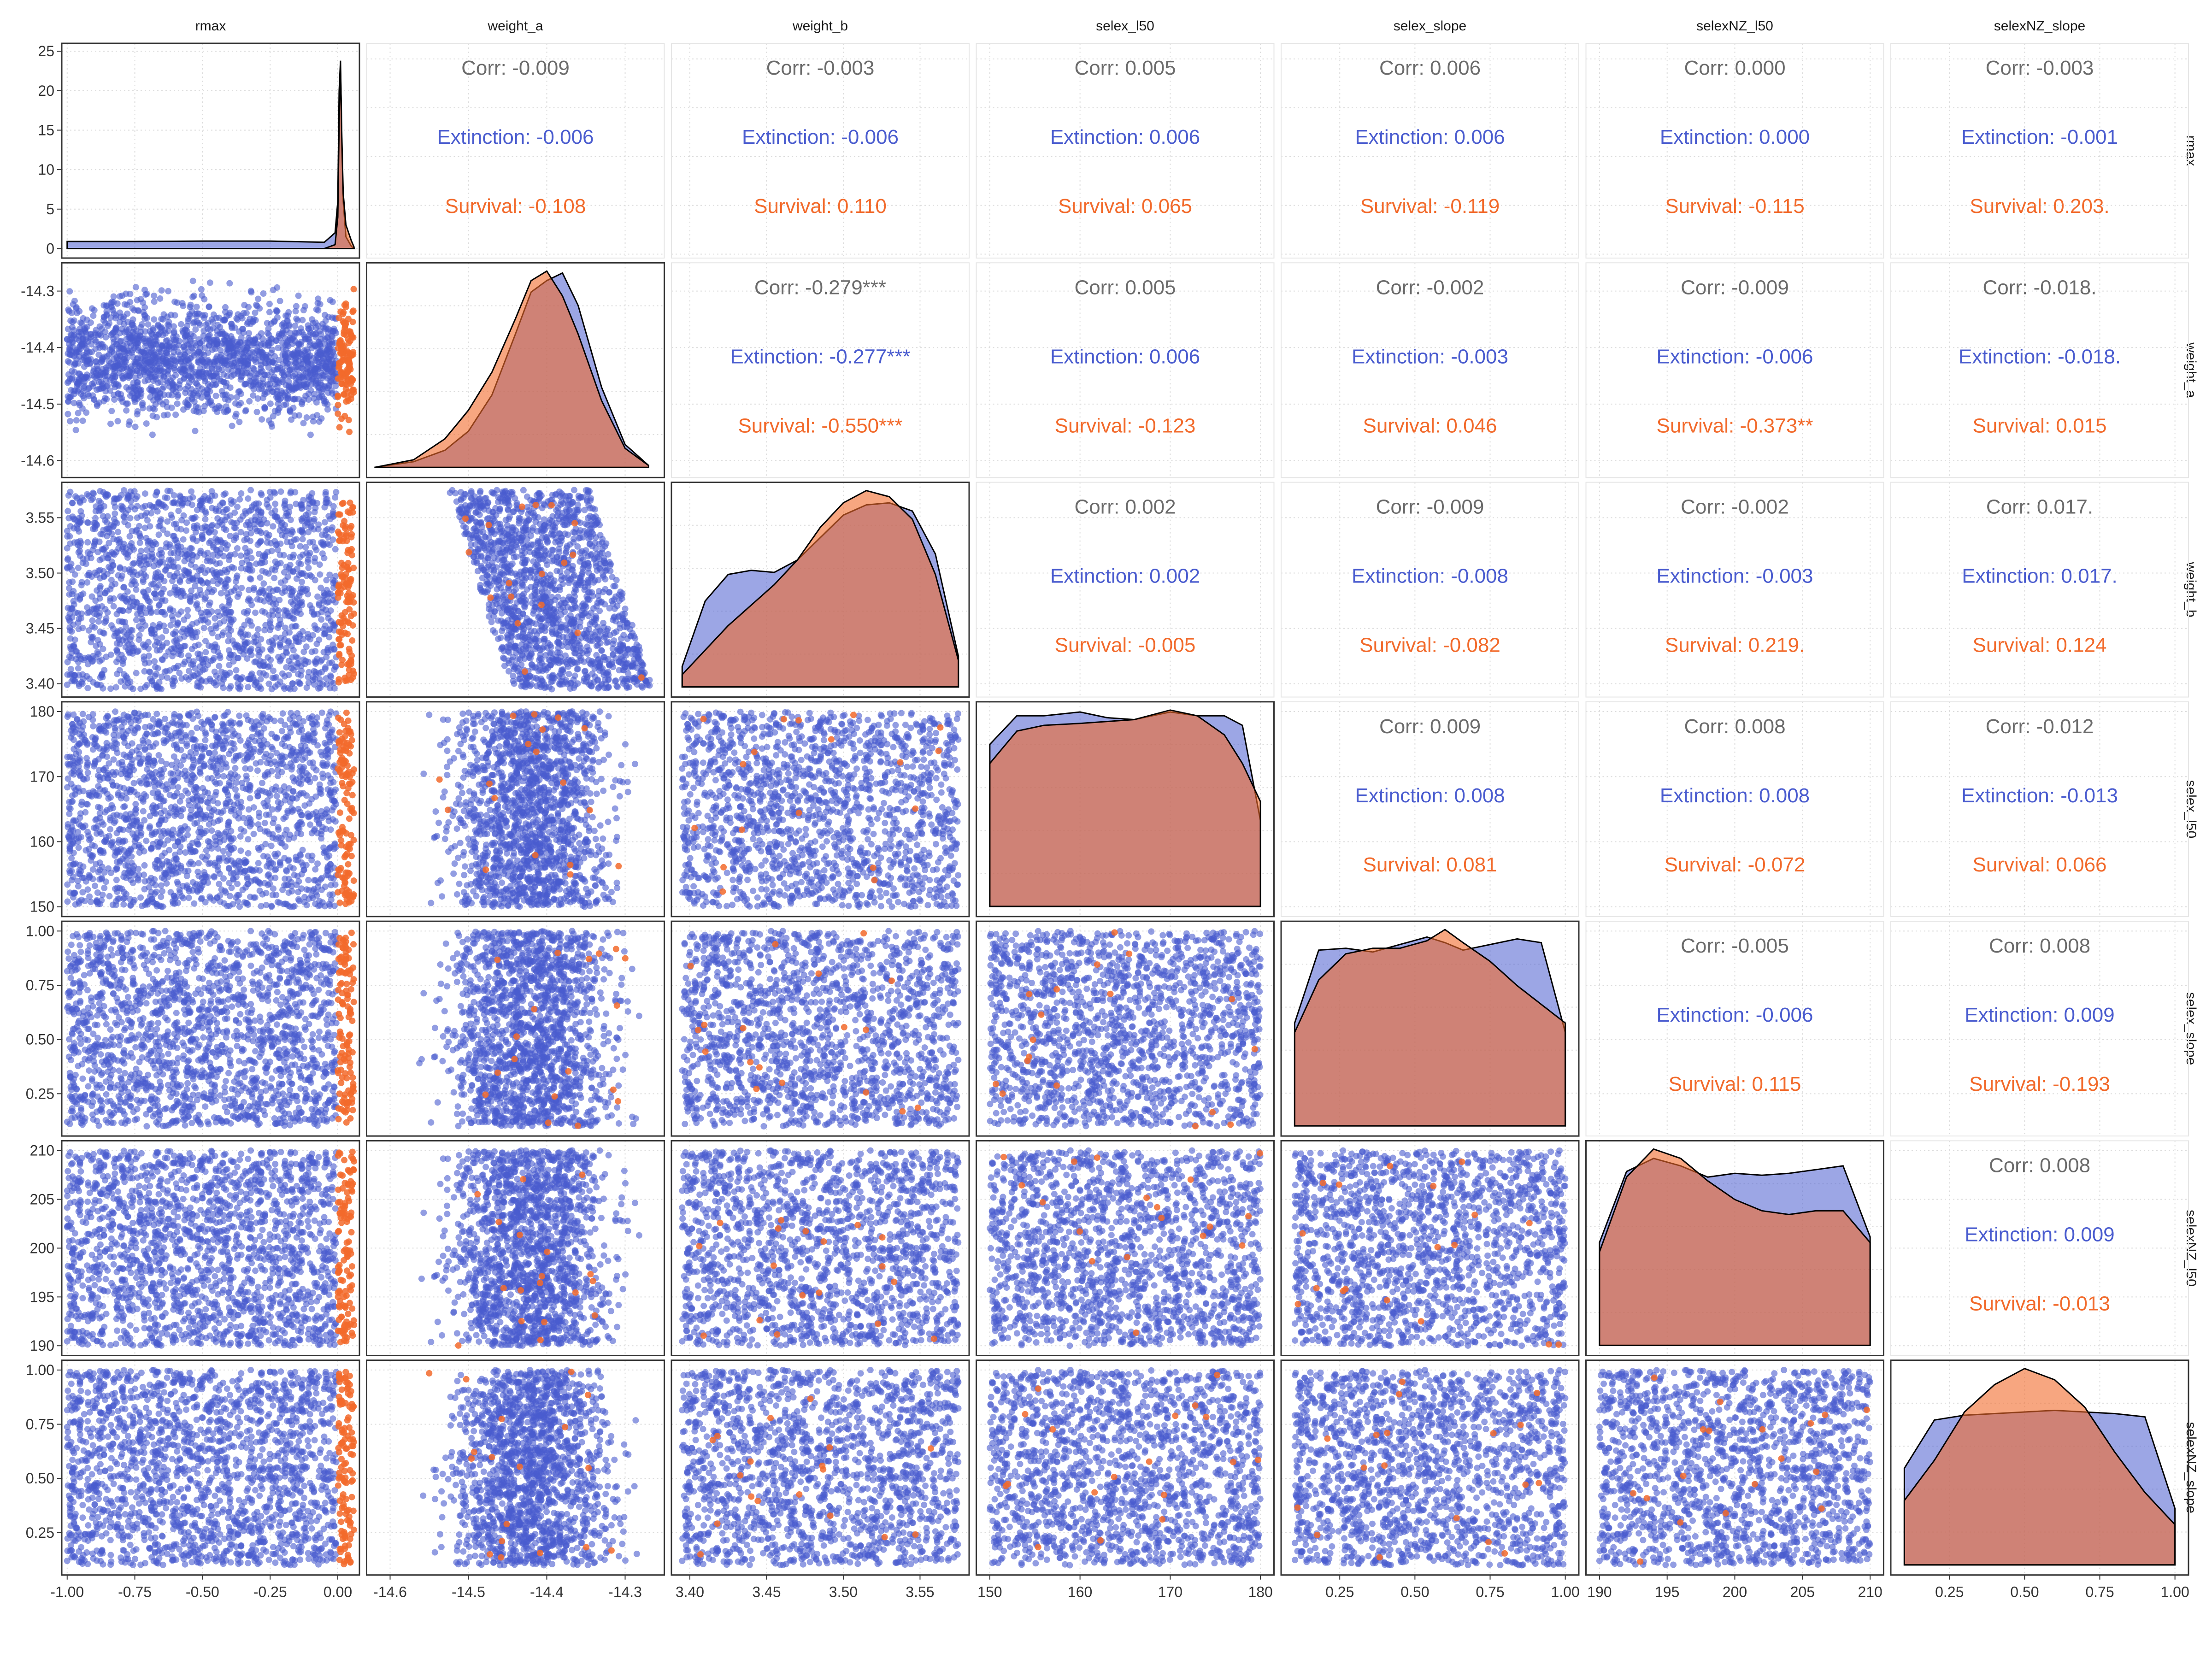  I want to click on corr-overall: Corr: -0.009, so click(515, 68).